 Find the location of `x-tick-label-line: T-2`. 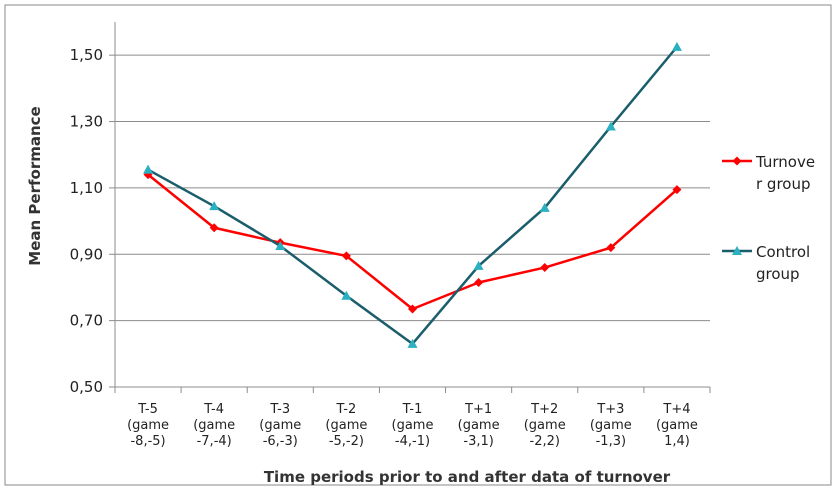

x-tick-label-line: T-2 is located at coordinates (346, 409).